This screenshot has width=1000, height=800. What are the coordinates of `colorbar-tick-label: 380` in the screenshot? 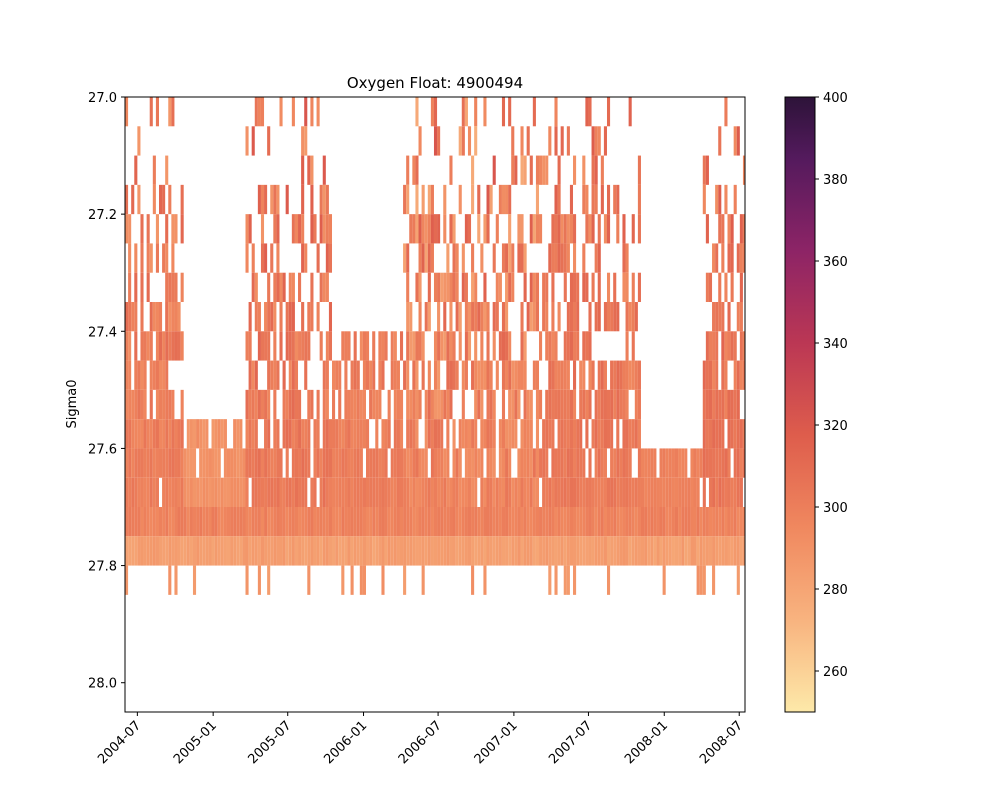 It's located at (835, 180).